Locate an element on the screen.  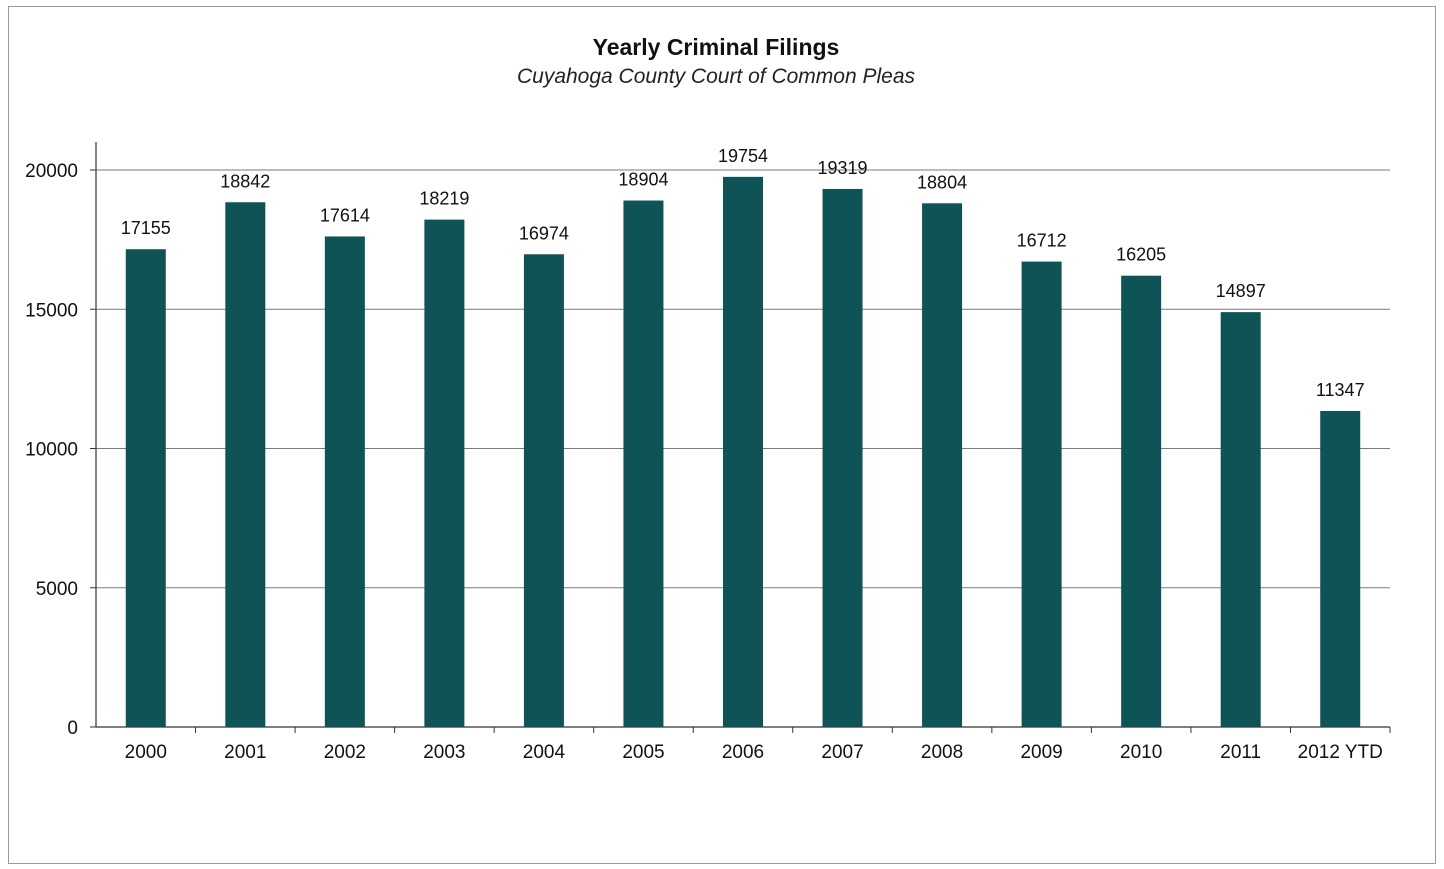
x-tick-label: 2003 is located at coordinates (444, 752).